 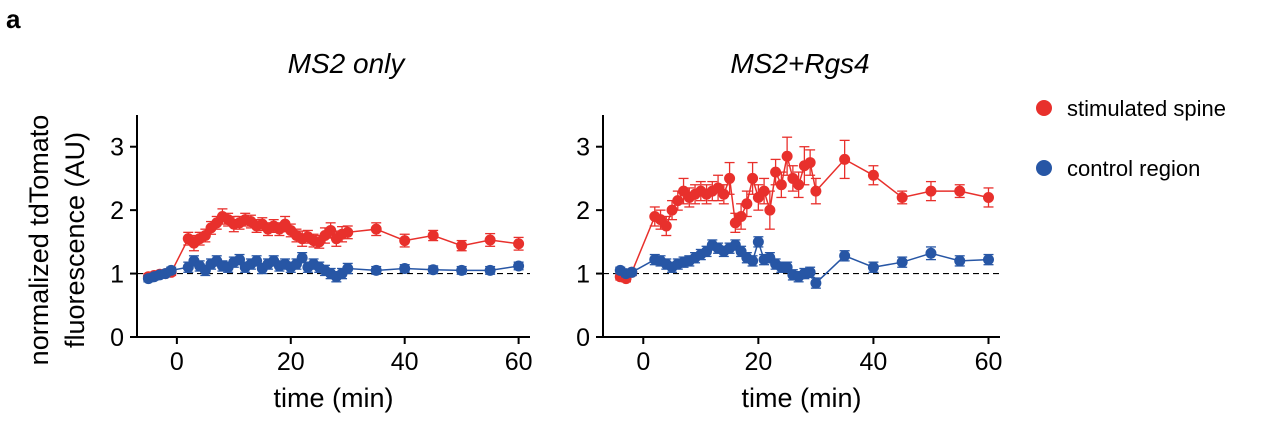 I want to click on legend-marker-control, so click(x=1044, y=168).